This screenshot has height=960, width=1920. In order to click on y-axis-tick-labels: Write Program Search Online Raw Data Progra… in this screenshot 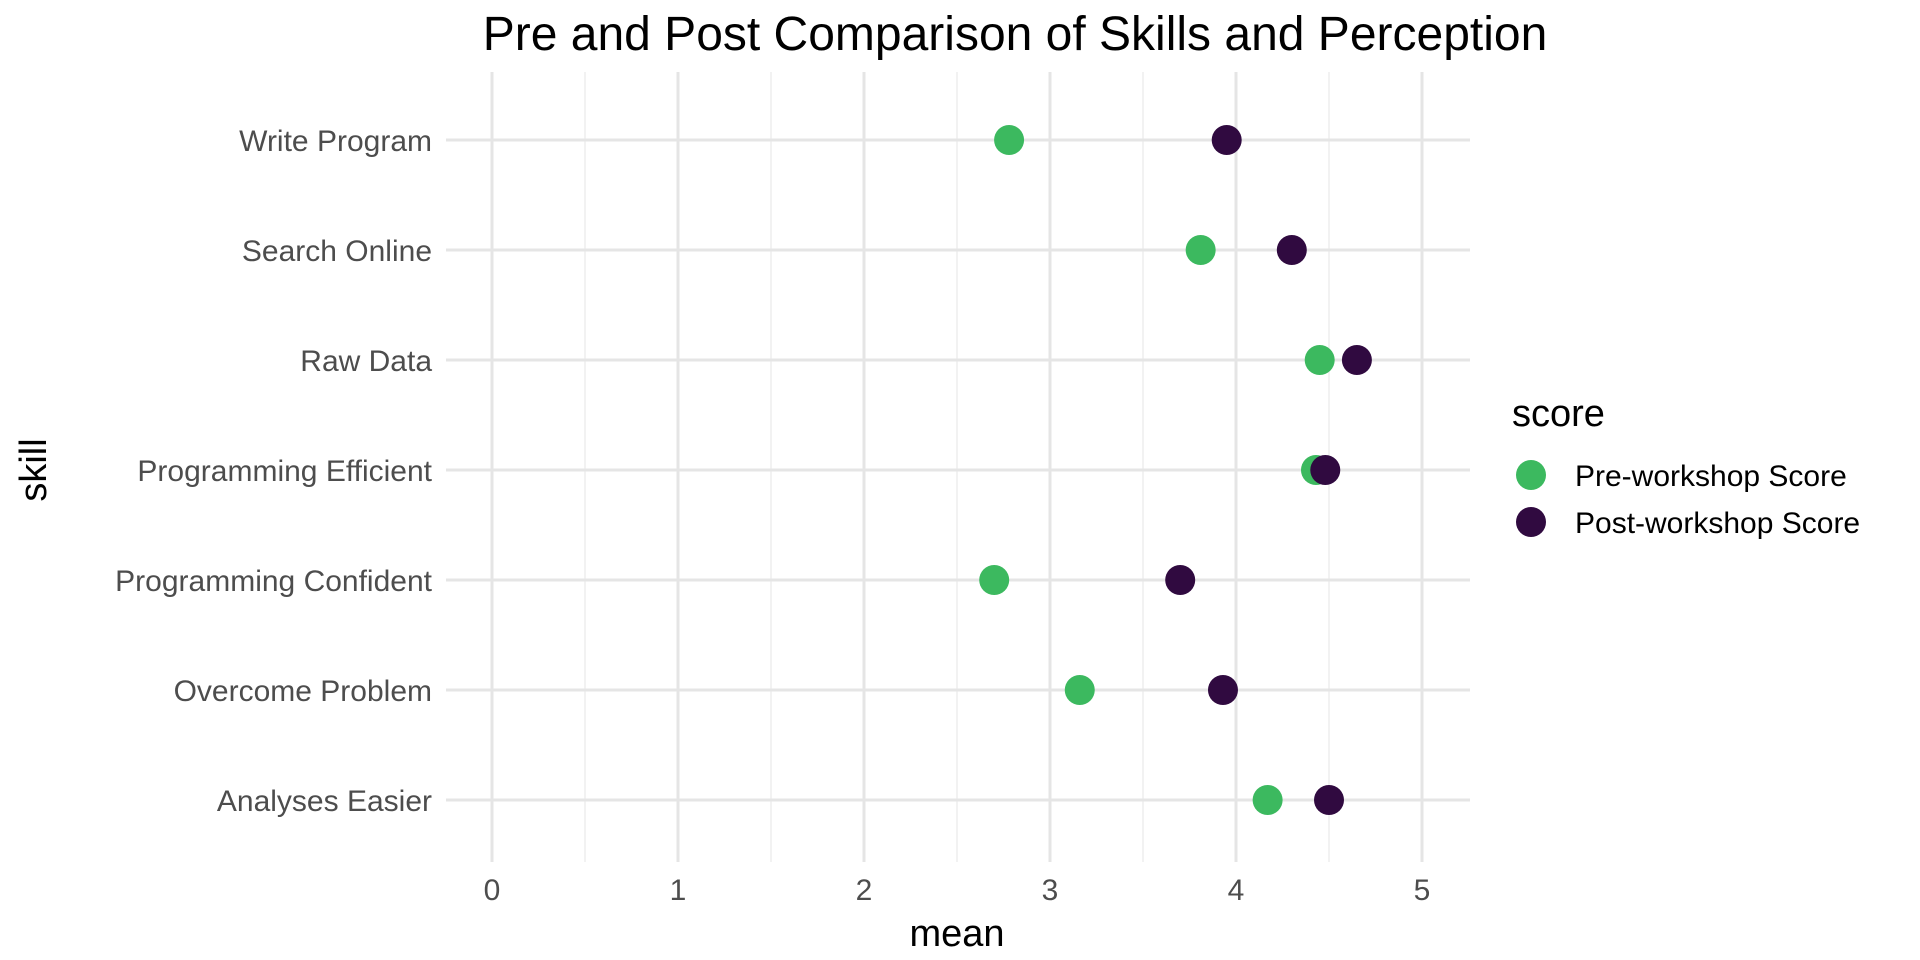, I will do `click(273, 471)`.